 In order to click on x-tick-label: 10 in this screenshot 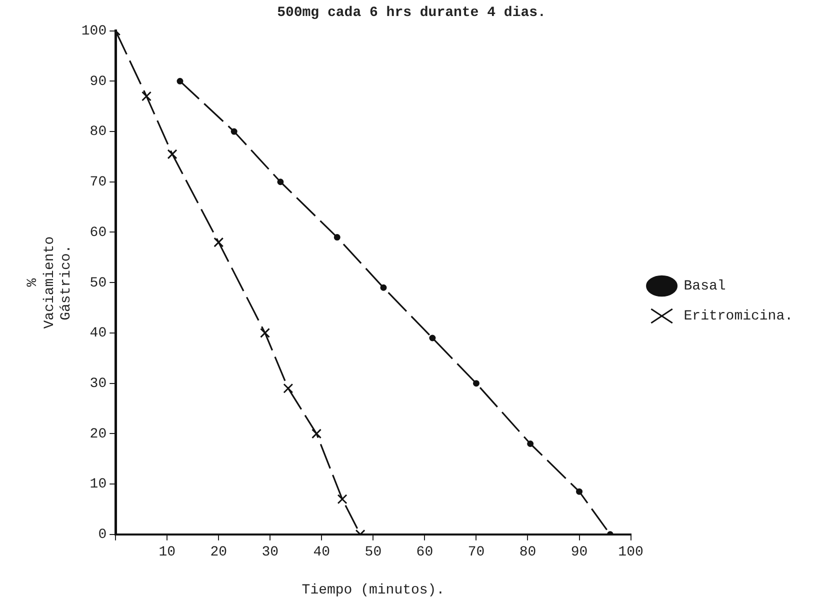, I will do `click(167, 552)`.